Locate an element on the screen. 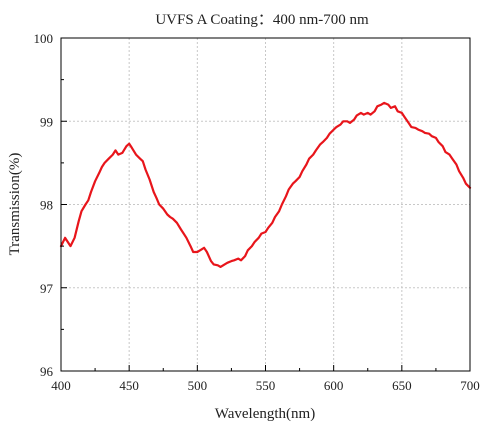  x-tick-label: 450 is located at coordinates (129, 385).